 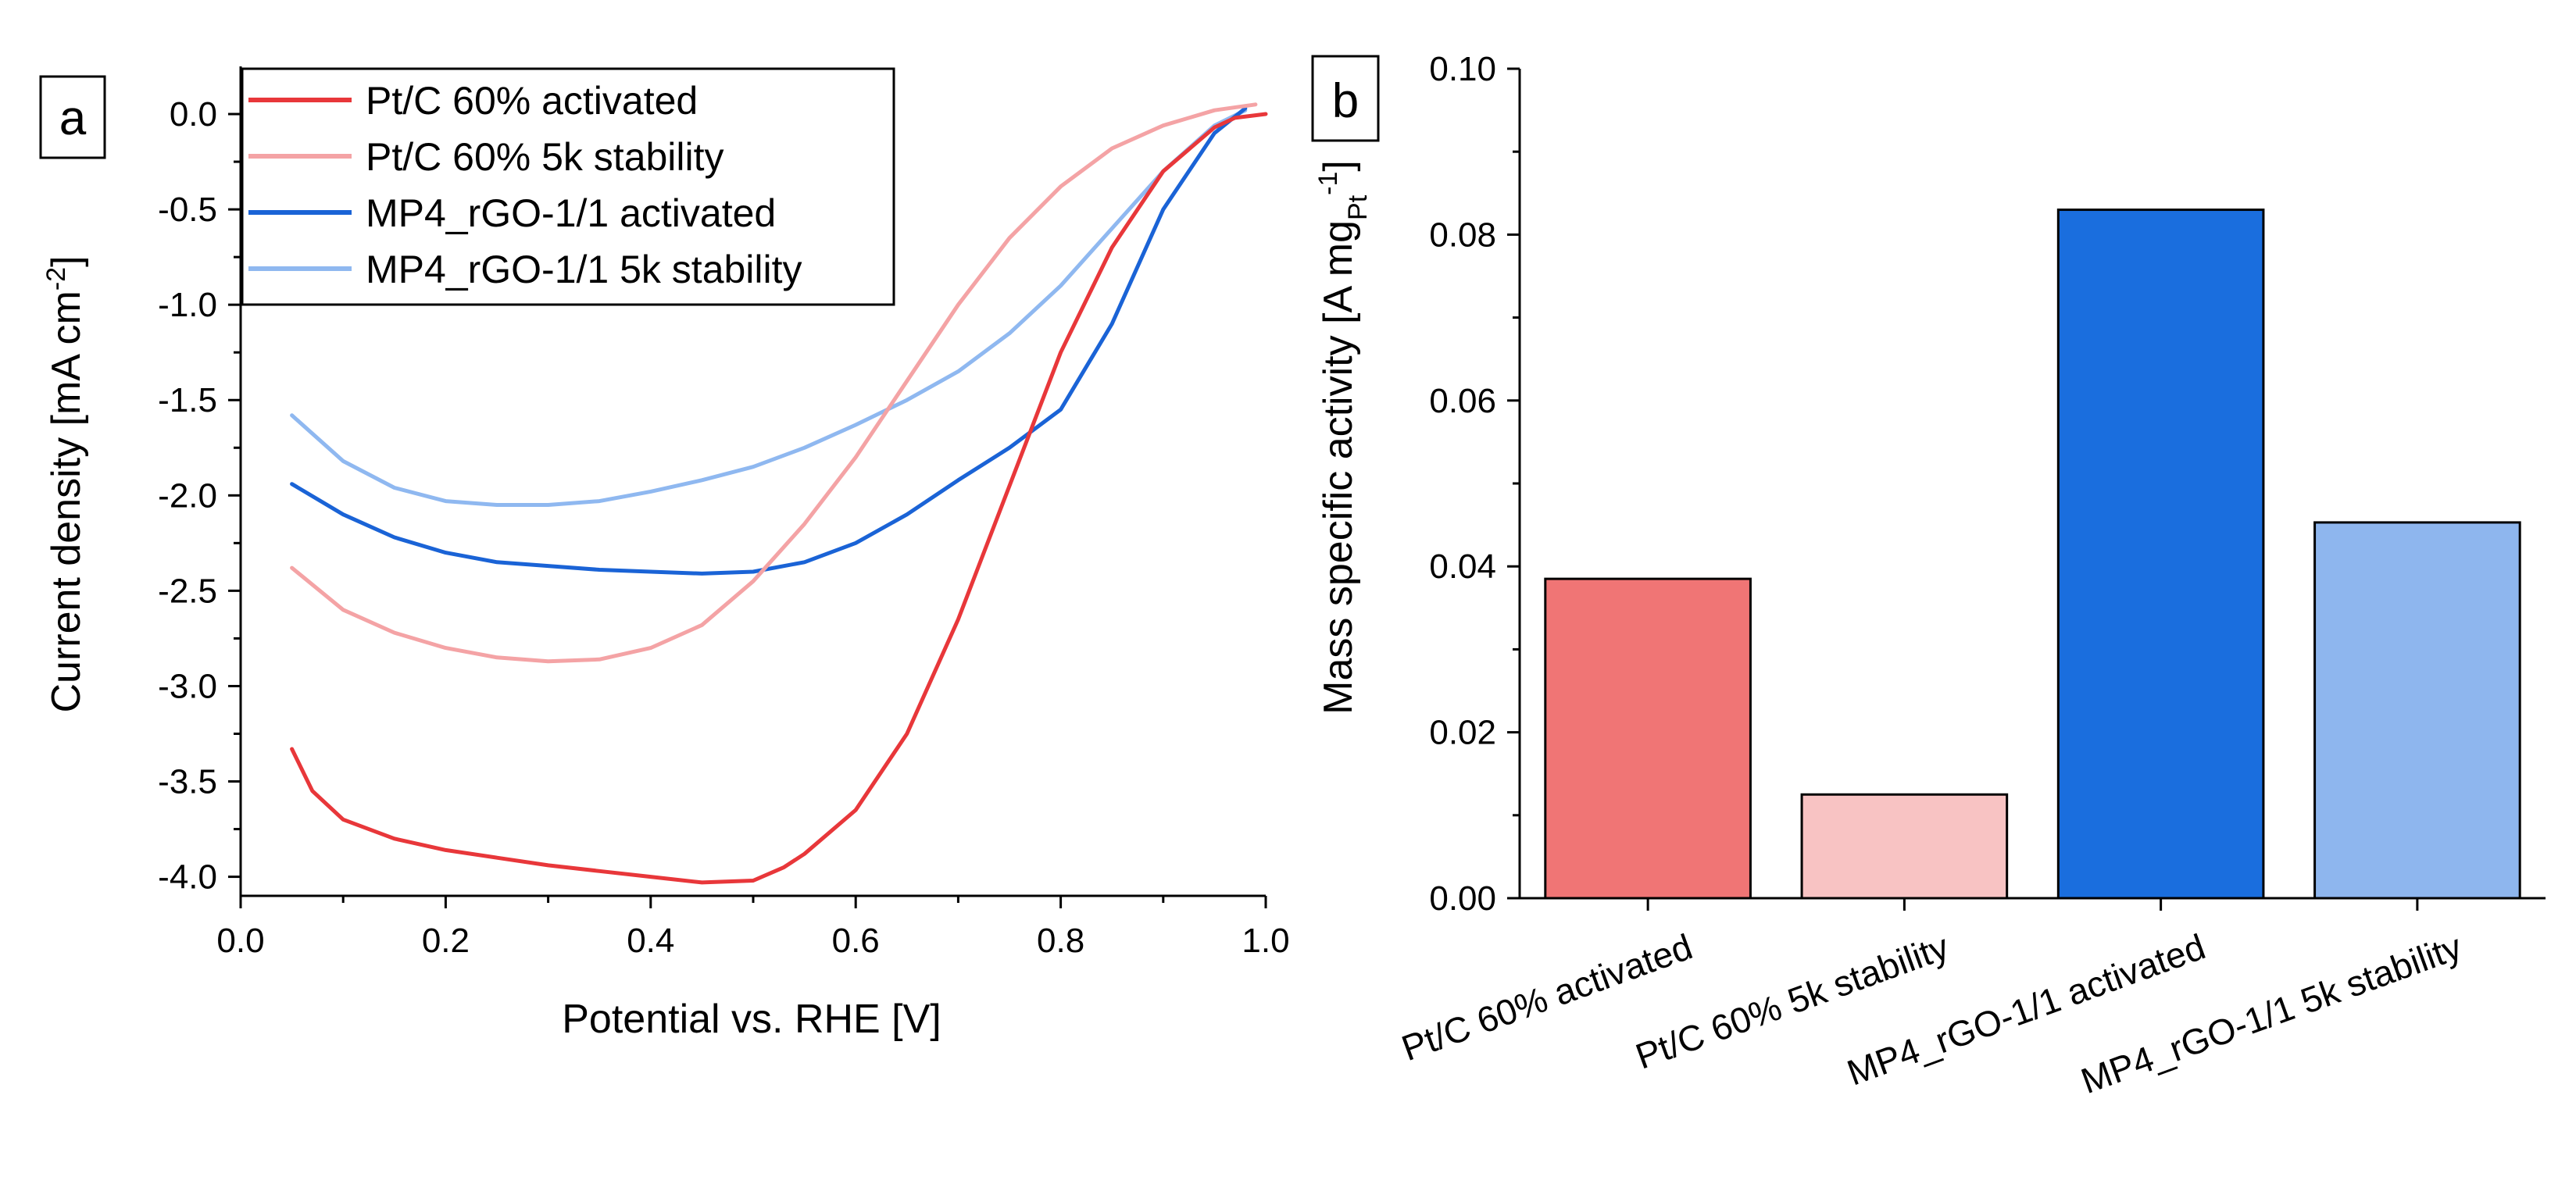 What do you see at coordinates (1463, 733) in the screenshot?
I see `y-tick-label: 0.02` at bounding box center [1463, 733].